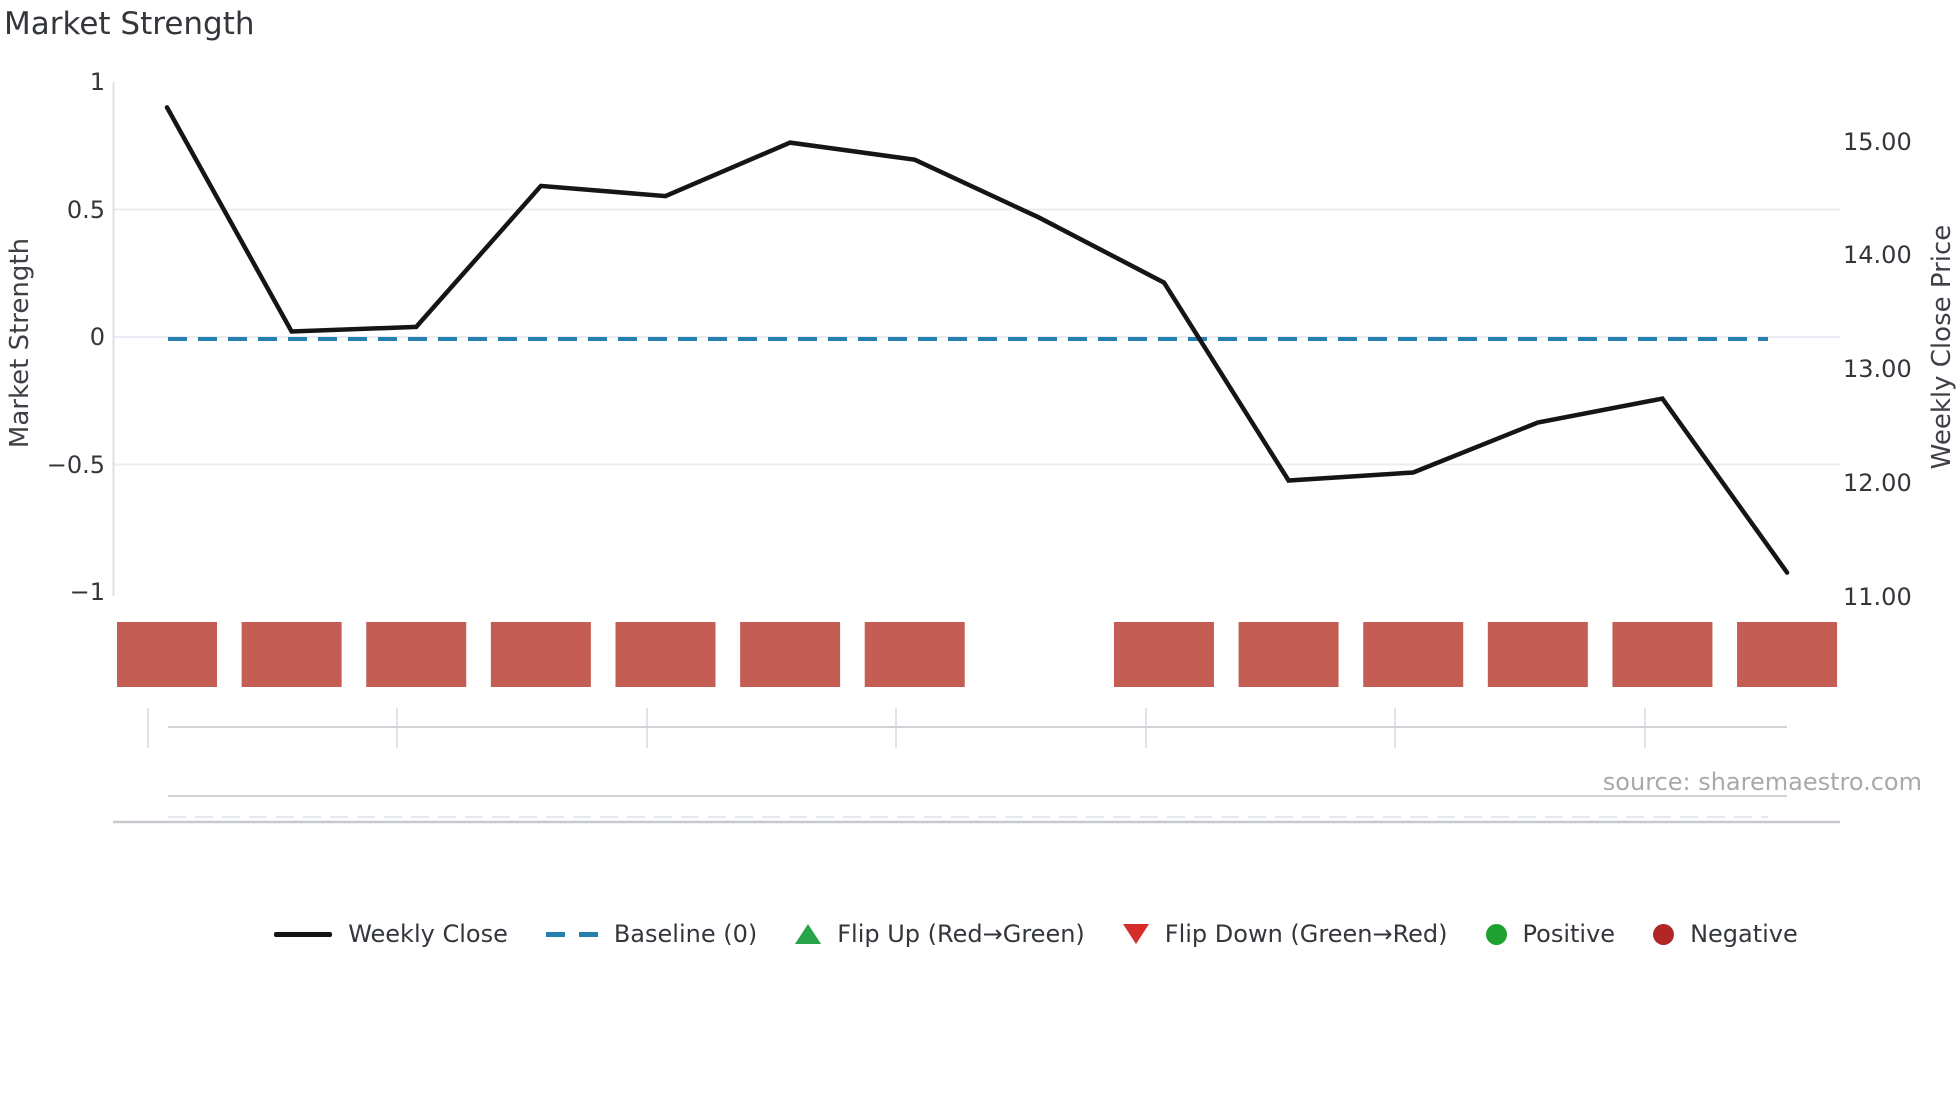 This screenshot has width=1960, height=1102. I want to click on triangle-up-icon, so click(808, 934).